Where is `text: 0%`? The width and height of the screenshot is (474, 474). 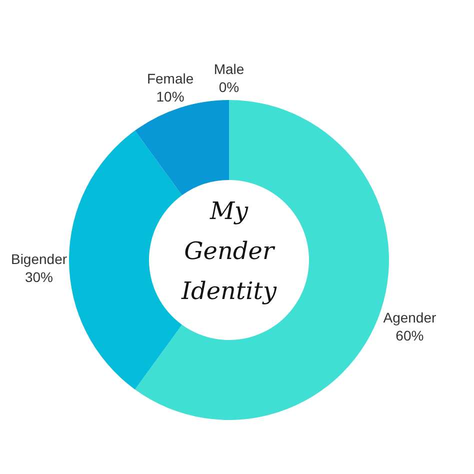 text: 0% is located at coordinates (229, 87).